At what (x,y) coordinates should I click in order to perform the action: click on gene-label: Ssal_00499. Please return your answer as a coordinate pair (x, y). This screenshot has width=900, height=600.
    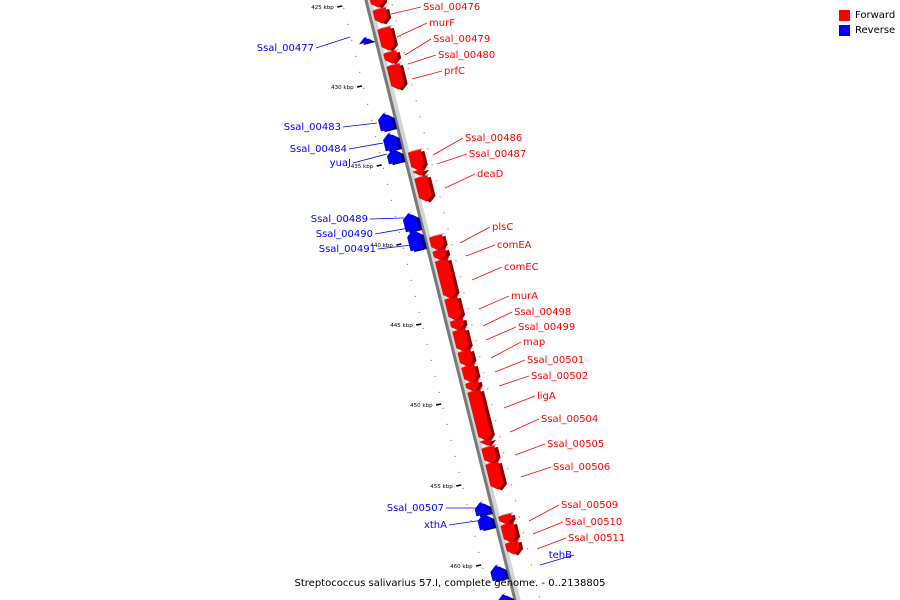
    Looking at the image, I should click on (546, 327).